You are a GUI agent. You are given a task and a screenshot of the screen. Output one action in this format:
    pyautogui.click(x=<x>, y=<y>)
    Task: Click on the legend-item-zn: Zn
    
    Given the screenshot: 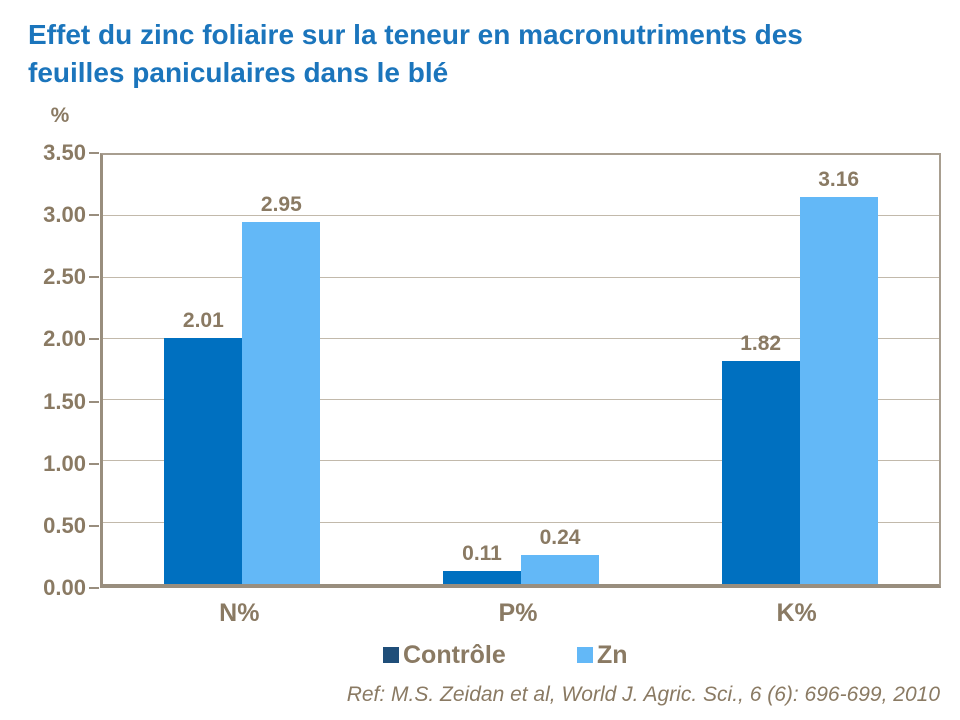 What is the action you would take?
    pyautogui.click(x=602, y=655)
    